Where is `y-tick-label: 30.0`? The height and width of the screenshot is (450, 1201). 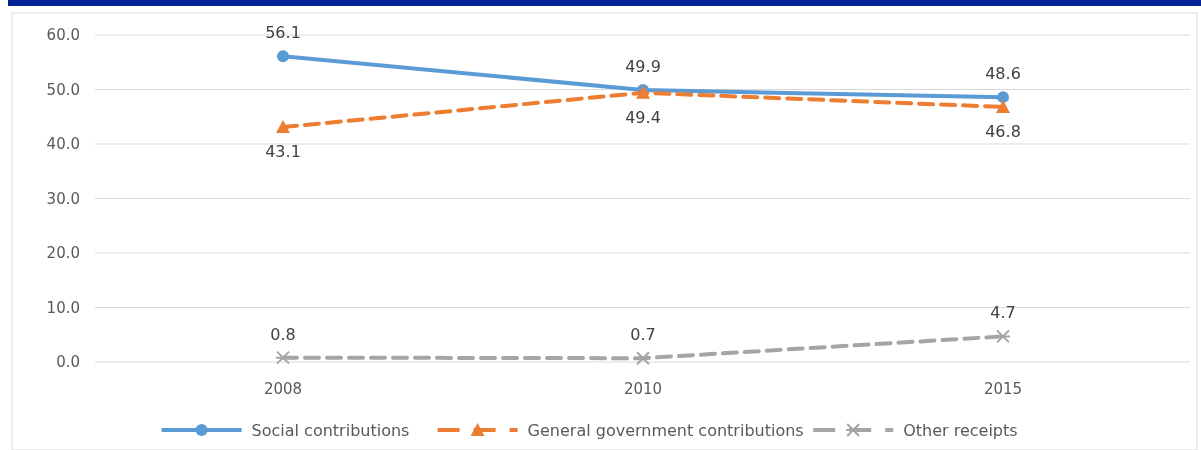 y-tick-label: 30.0 is located at coordinates (63, 198).